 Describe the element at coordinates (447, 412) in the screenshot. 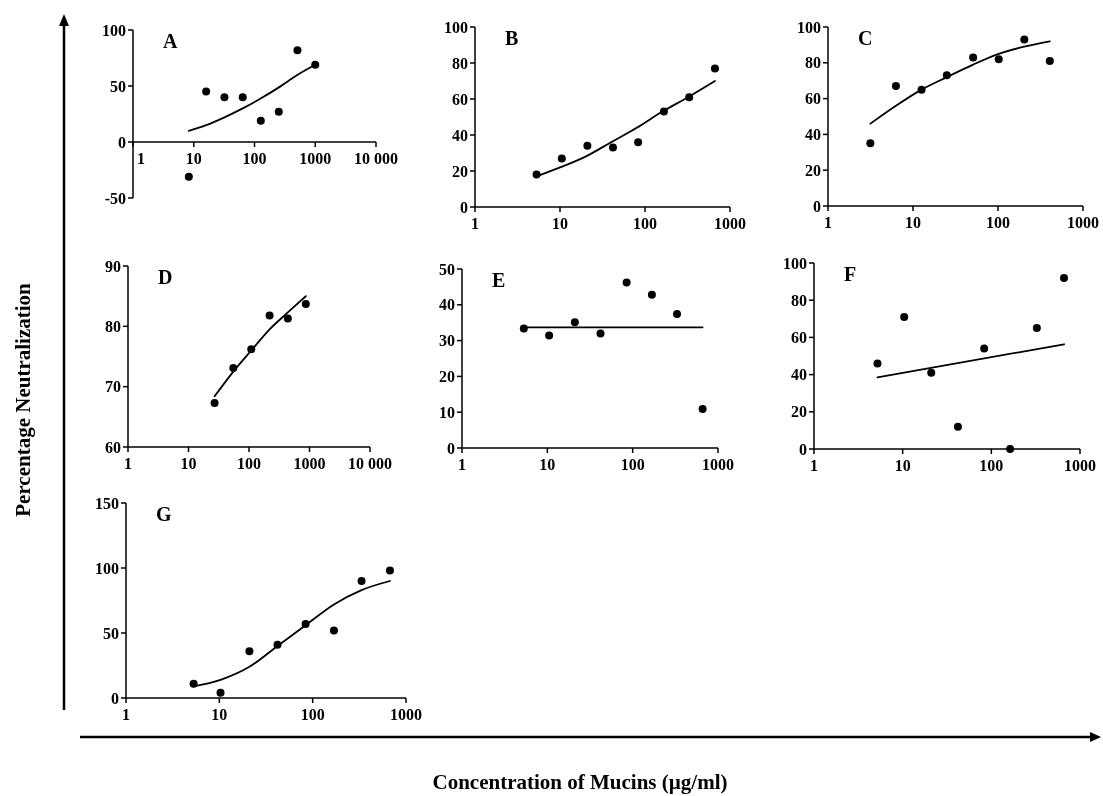

I see `y-tick-label: 10` at that location.